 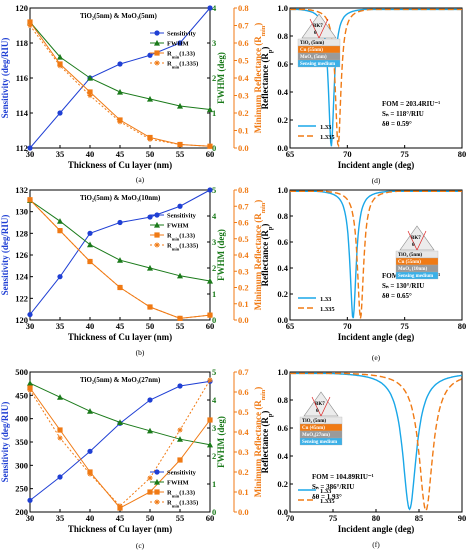 I want to click on y-tick-label: 114, so click(x=22, y=113).